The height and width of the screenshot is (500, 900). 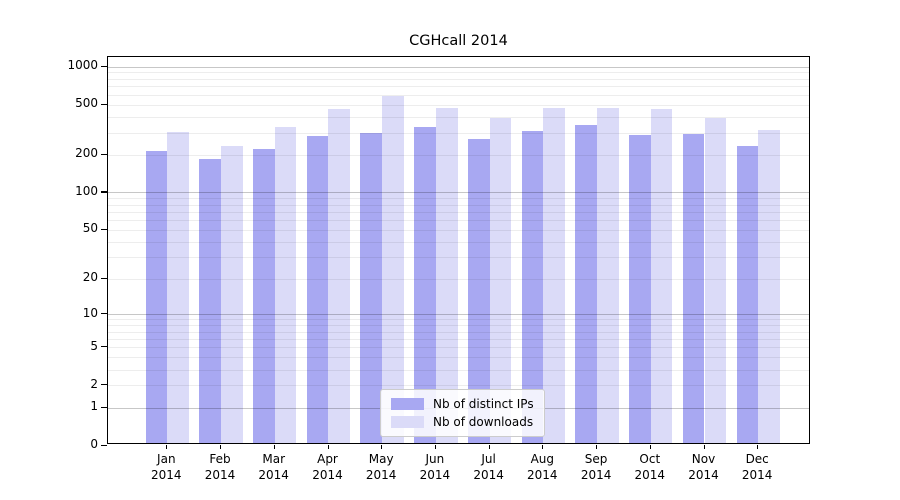 What do you see at coordinates (769, 286) in the screenshot?
I see `bar-downloads-dec` at bounding box center [769, 286].